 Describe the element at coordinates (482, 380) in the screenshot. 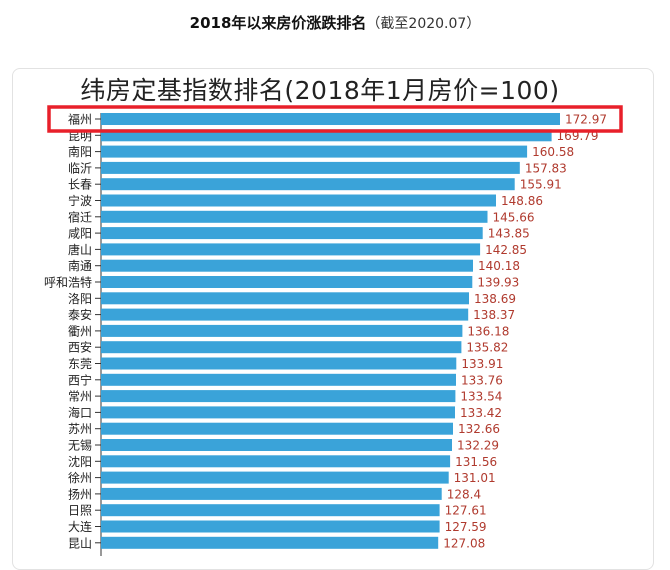

I see `value-label: 133.76` at that location.